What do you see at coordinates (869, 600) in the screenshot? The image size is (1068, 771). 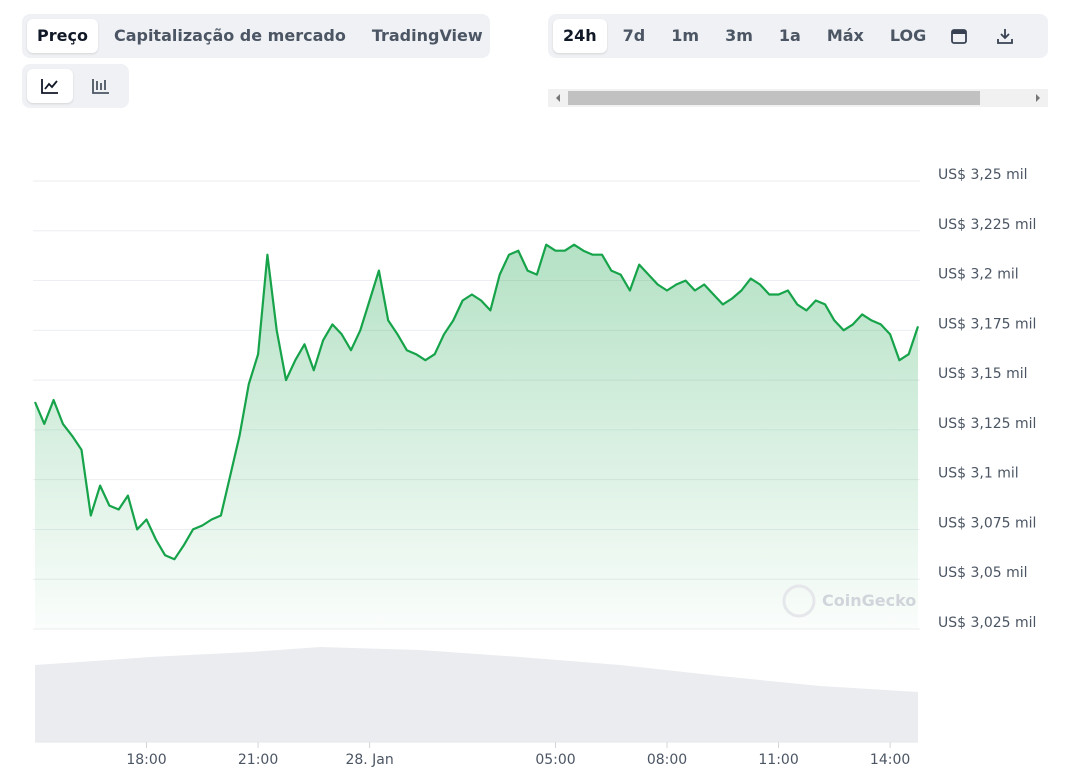 I see `watermark-text: CoinGecko` at bounding box center [869, 600].